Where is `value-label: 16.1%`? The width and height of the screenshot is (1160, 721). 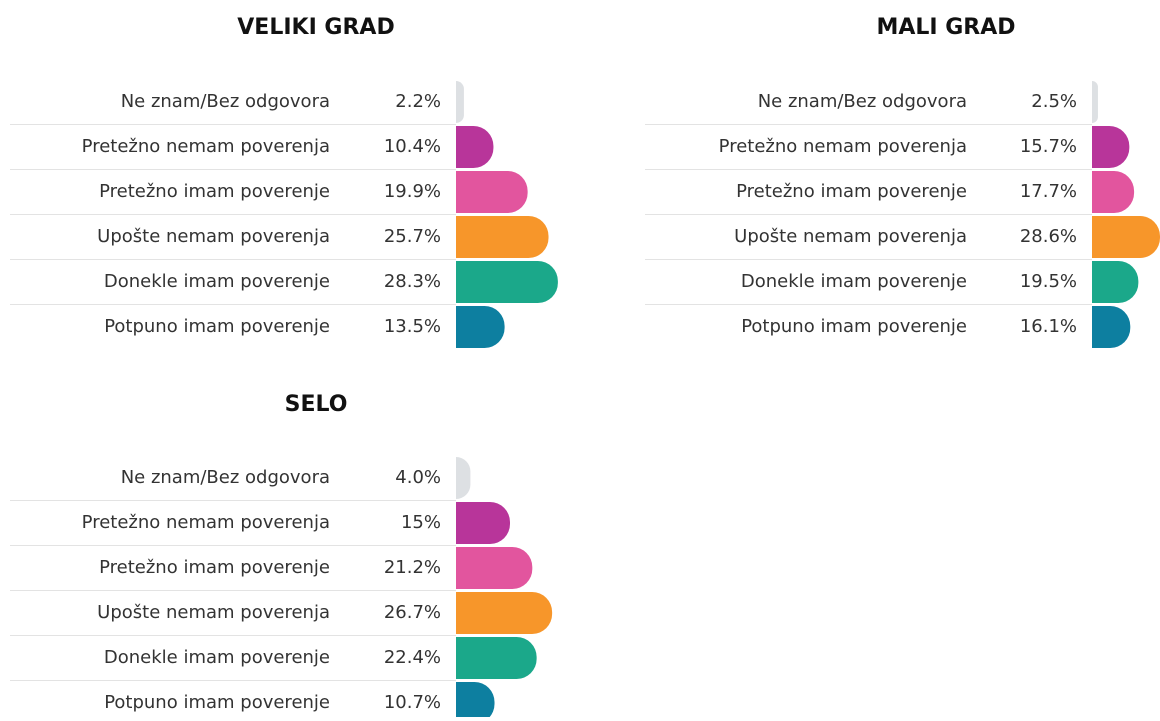
value-label: 16.1% is located at coordinates (1048, 326).